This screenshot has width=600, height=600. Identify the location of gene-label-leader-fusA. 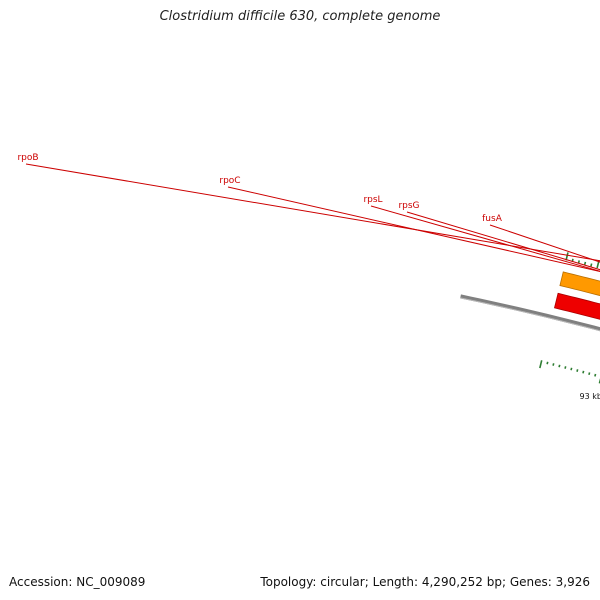
(544, 243).